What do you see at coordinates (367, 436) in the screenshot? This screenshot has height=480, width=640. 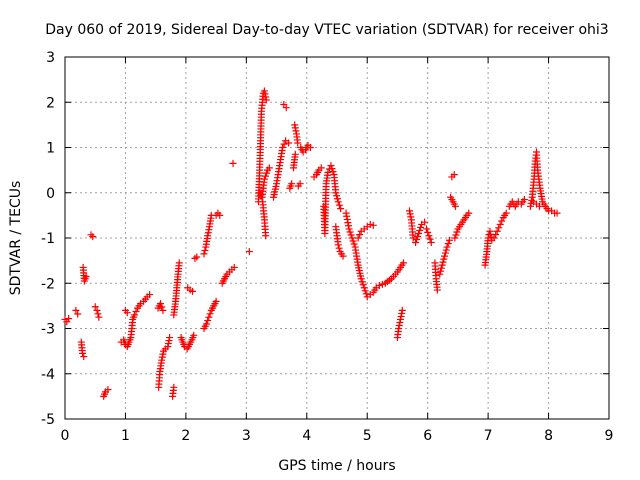 I see `x-tick-label: 5` at bounding box center [367, 436].